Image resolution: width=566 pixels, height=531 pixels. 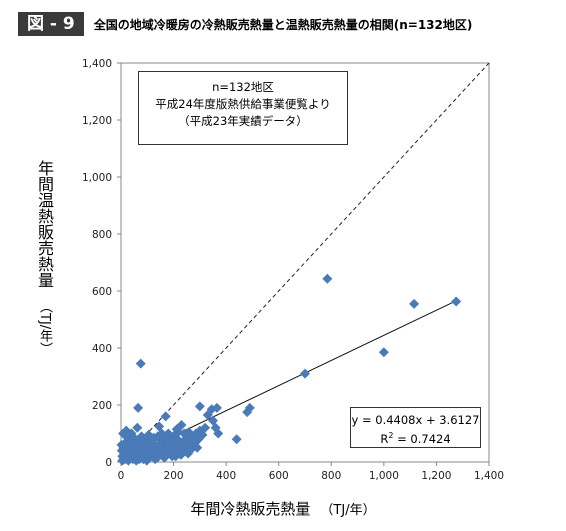 I want to click on figure-header: 図 - 9 全国の地域冷暖房の冷熱販売熱量と温熱販売熱量の相関(n=132地区), so click(x=245, y=24).